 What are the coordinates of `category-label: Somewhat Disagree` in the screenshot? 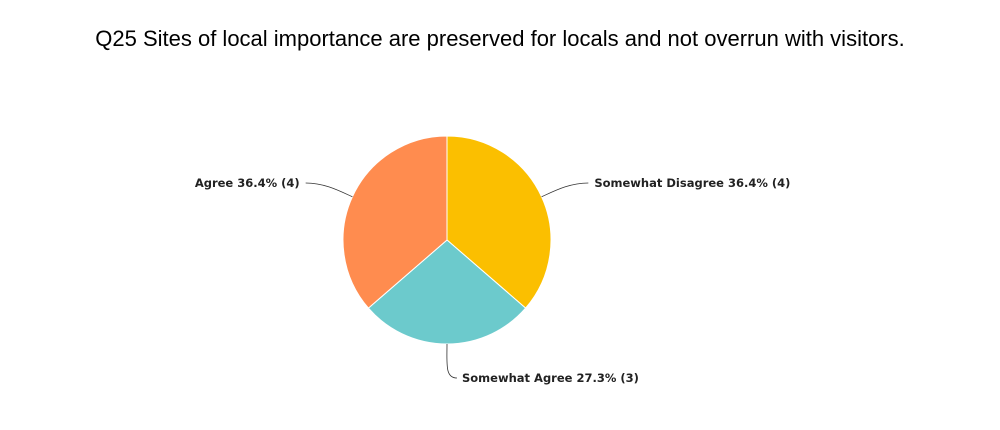 It's located at (659, 182).